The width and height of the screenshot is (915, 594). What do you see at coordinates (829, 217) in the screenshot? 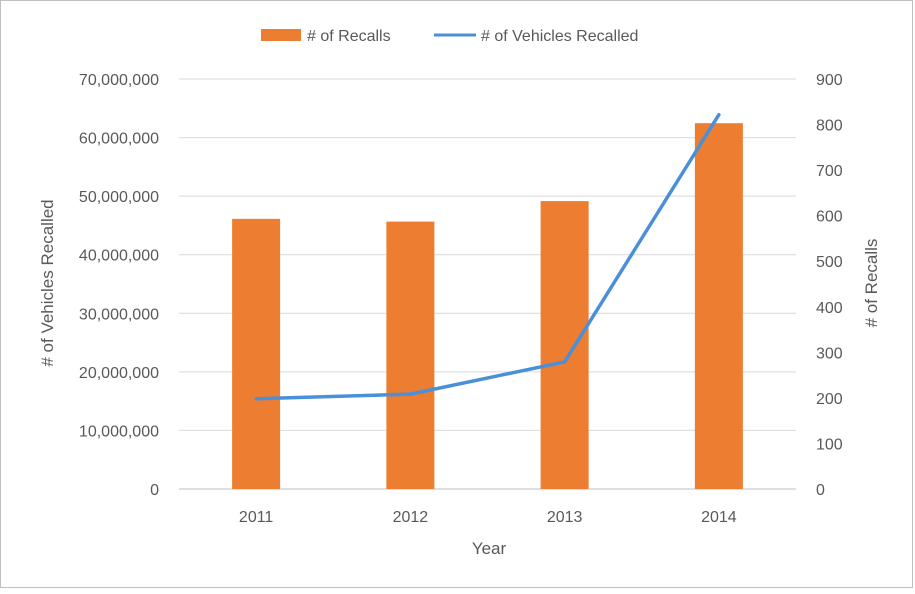
I see `y-right-tick-label: 600` at bounding box center [829, 217].